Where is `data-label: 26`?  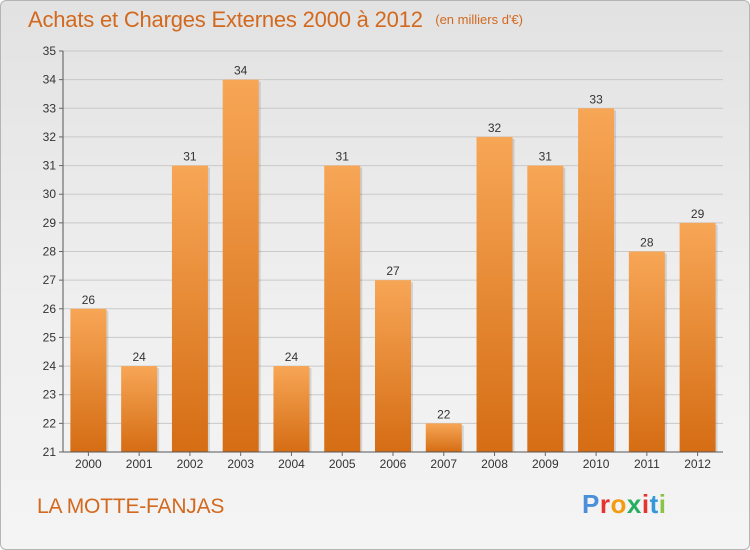 data-label: 26 is located at coordinates (89, 300).